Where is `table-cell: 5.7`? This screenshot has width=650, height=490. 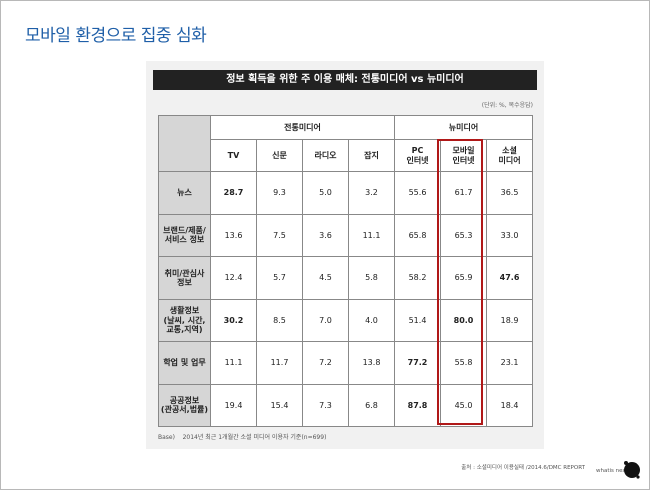
table-cell: 5.7 is located at coordinates (279, 278).